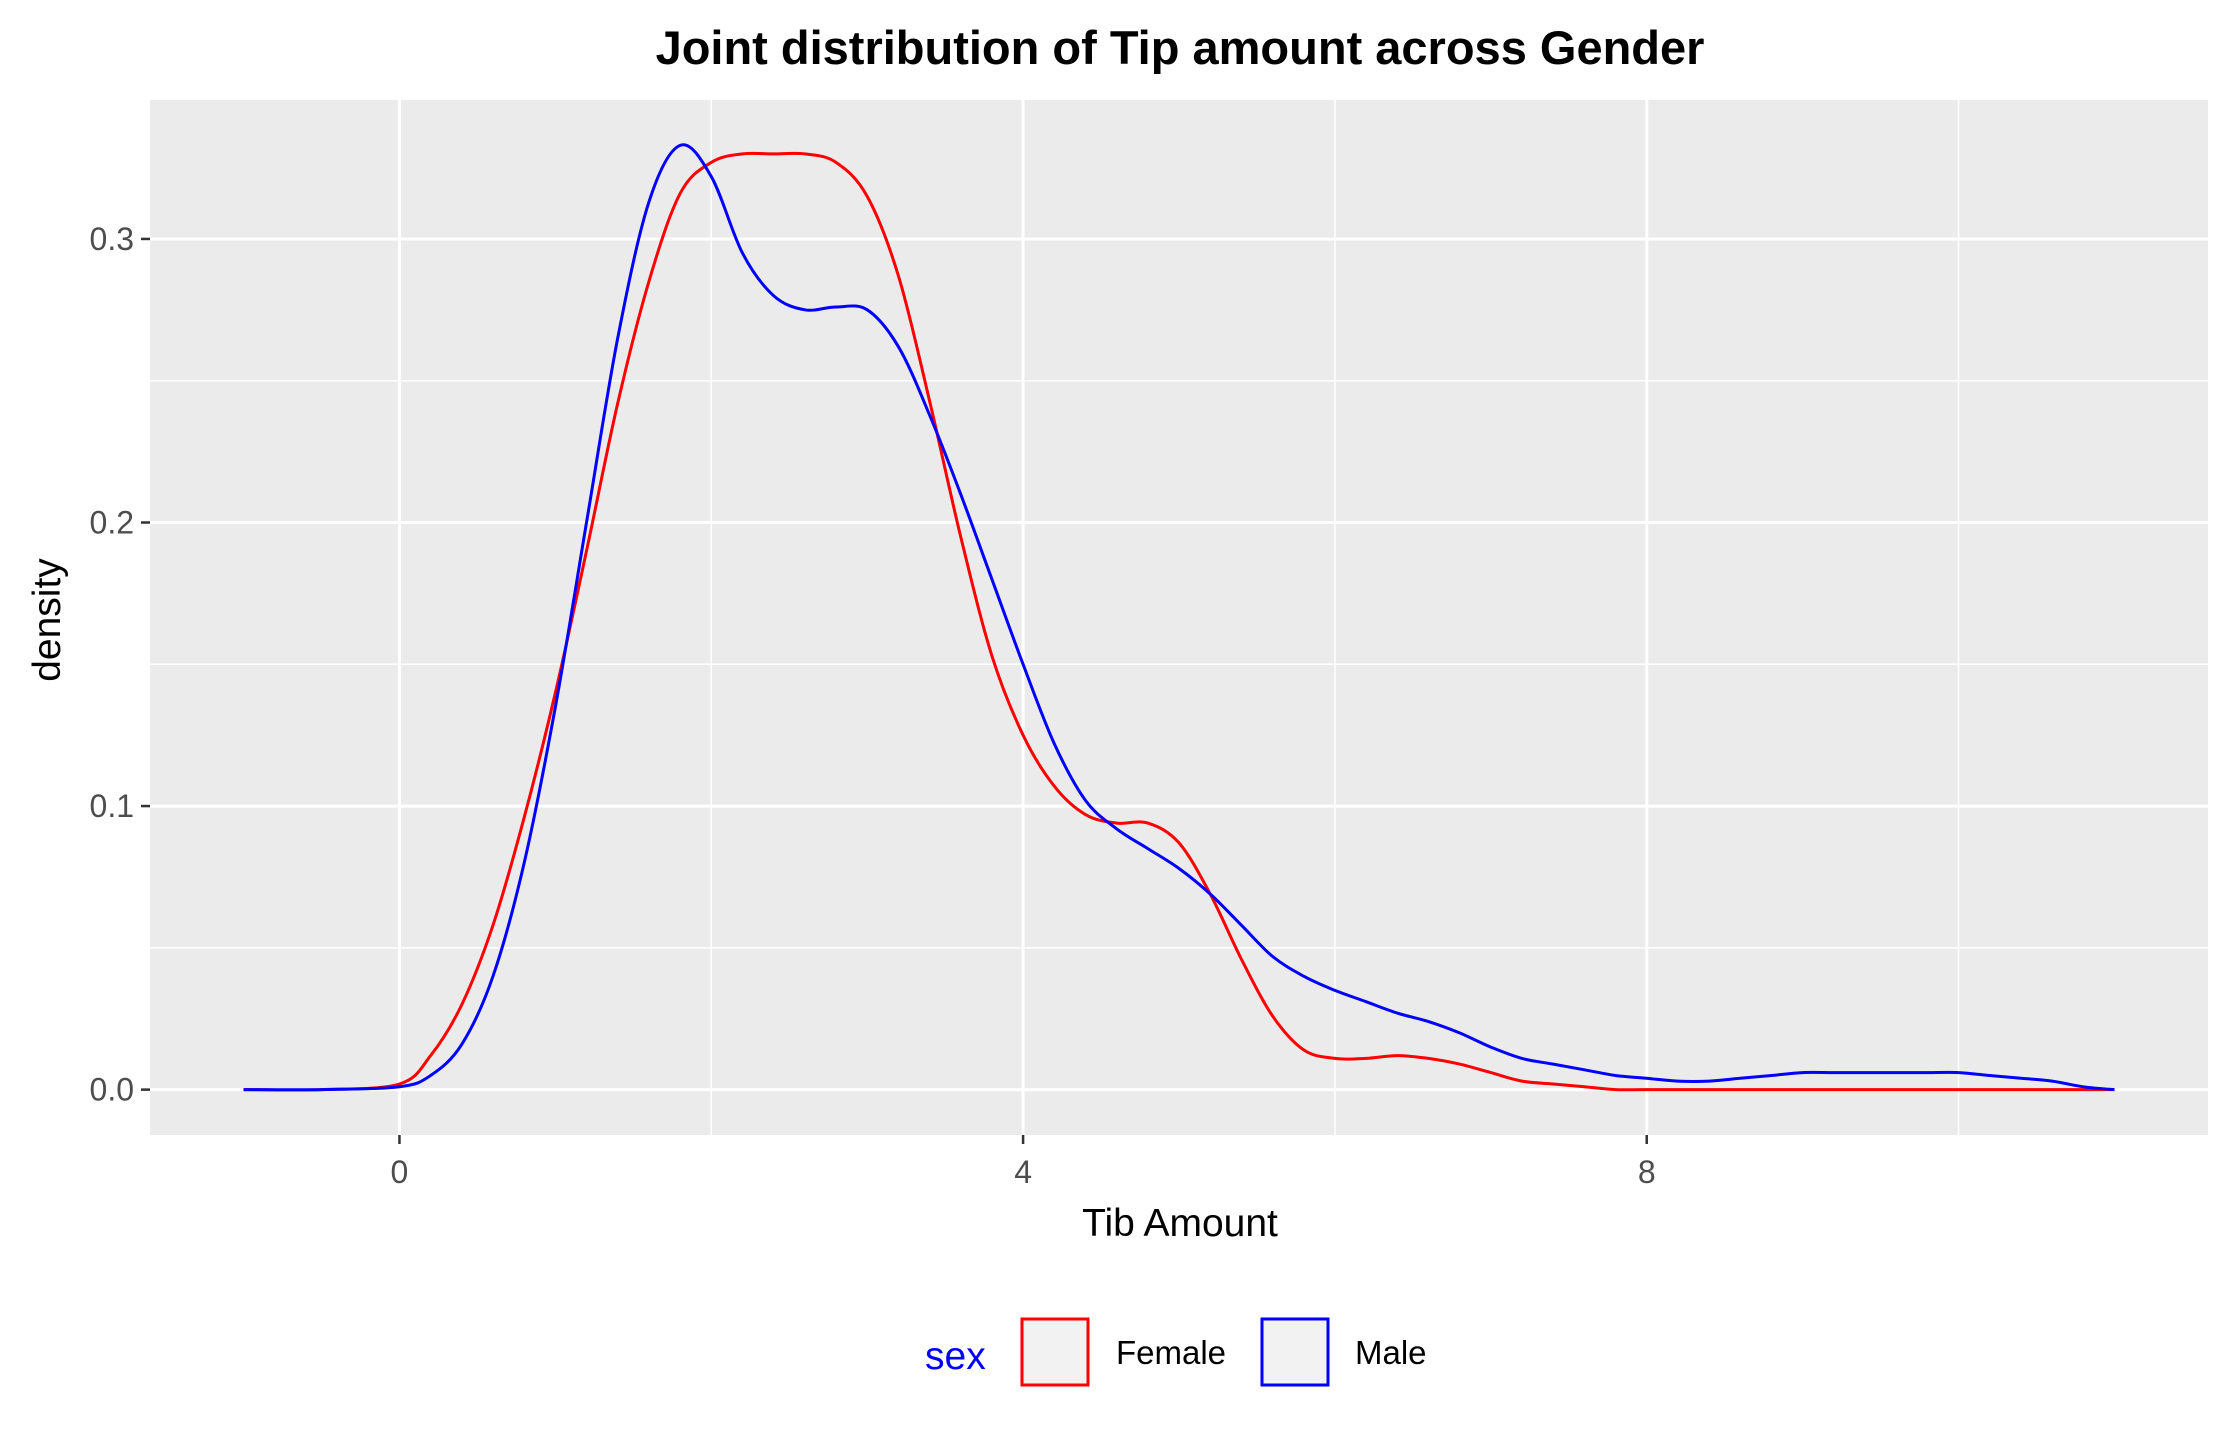  What do you see at coordinates (1295, 1352) in the screenshot?
I see `legend-key-male` at bounding box center [1295, 1352].